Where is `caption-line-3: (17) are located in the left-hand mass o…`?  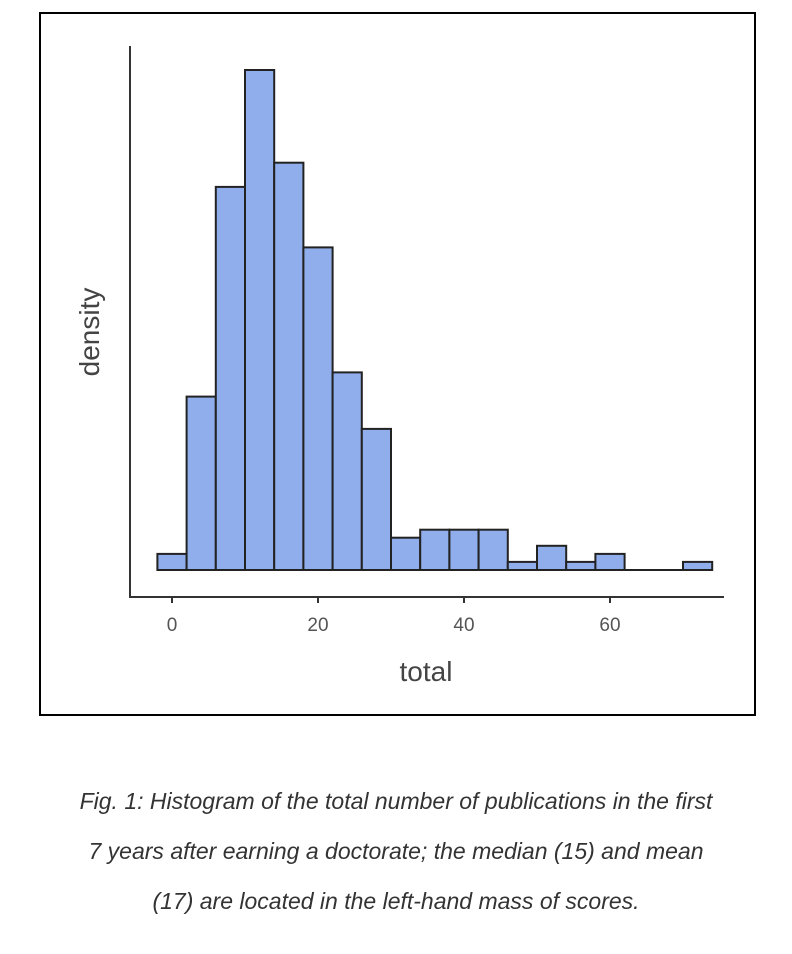 caption-line-3: (17) are located in the left-hand mass o… is located at coordinates (396, 901).